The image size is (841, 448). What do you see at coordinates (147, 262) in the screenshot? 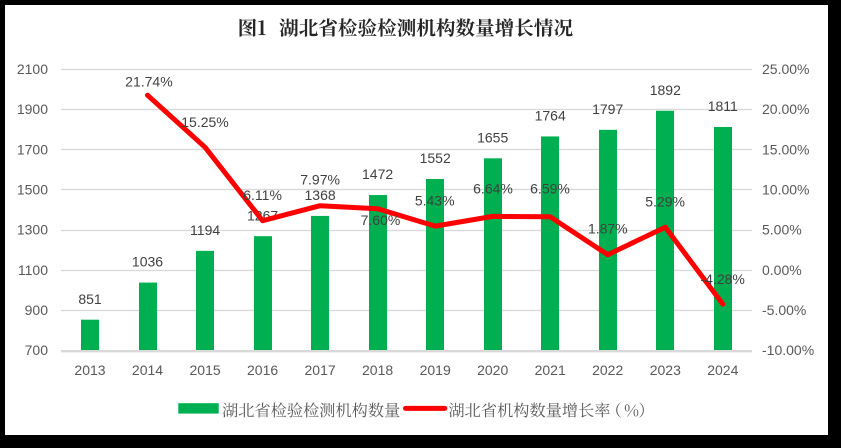
I see `svg-text: 1036` at bounding box center [147, 262].